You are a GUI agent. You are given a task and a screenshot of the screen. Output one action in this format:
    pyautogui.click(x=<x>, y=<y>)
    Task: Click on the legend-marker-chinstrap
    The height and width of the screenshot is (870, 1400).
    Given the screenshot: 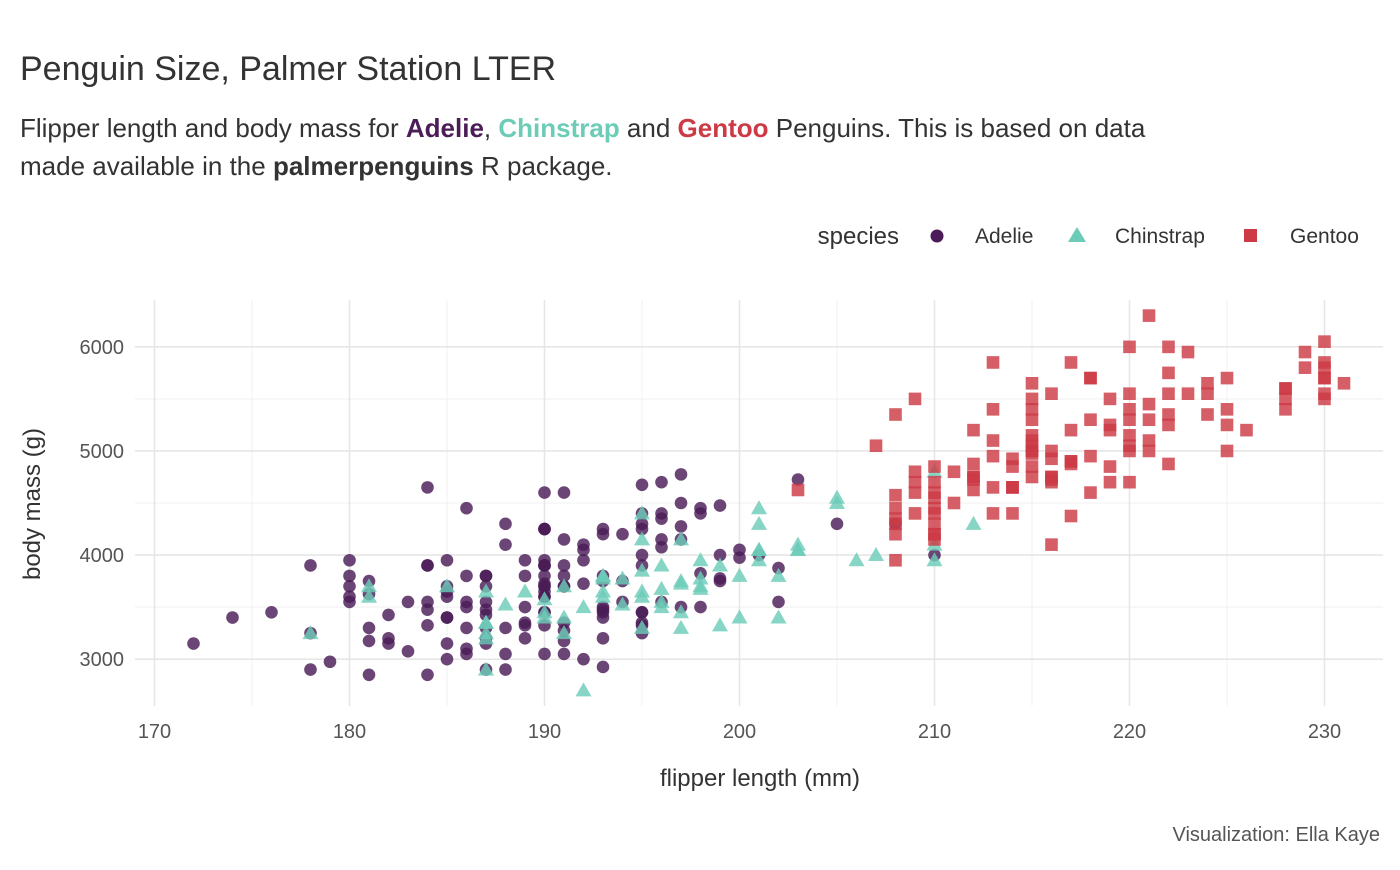 What is the action you would take?
    pyautogui.click(x=1077, y=234)
    